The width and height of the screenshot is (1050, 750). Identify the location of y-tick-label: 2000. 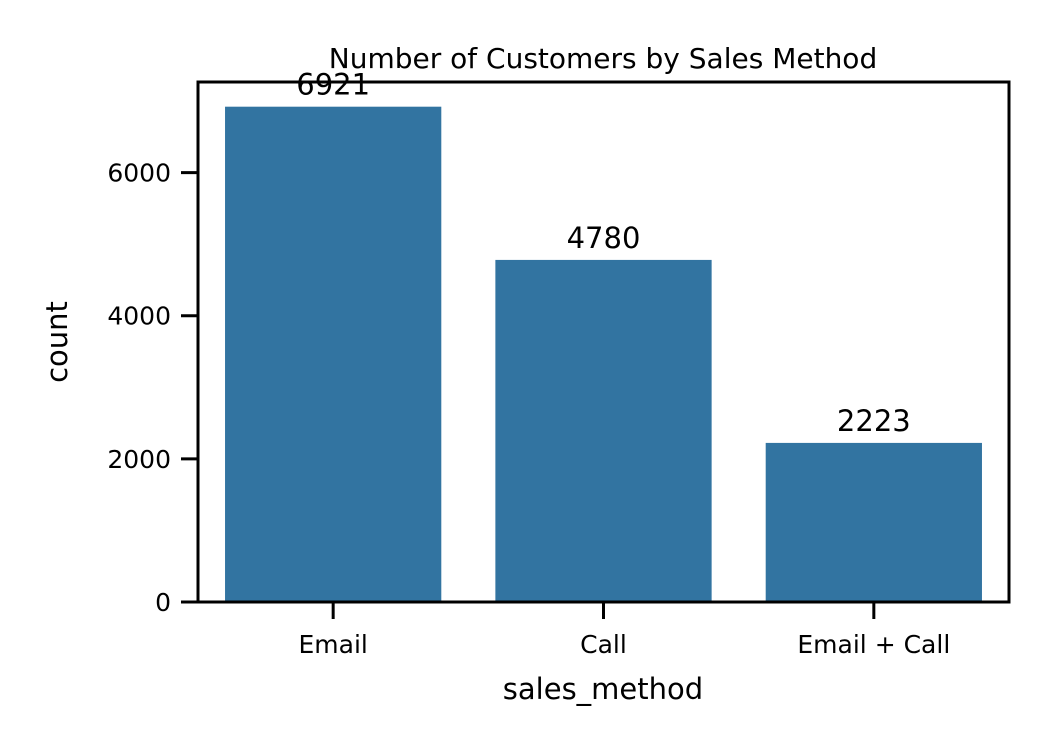
(139, 459).